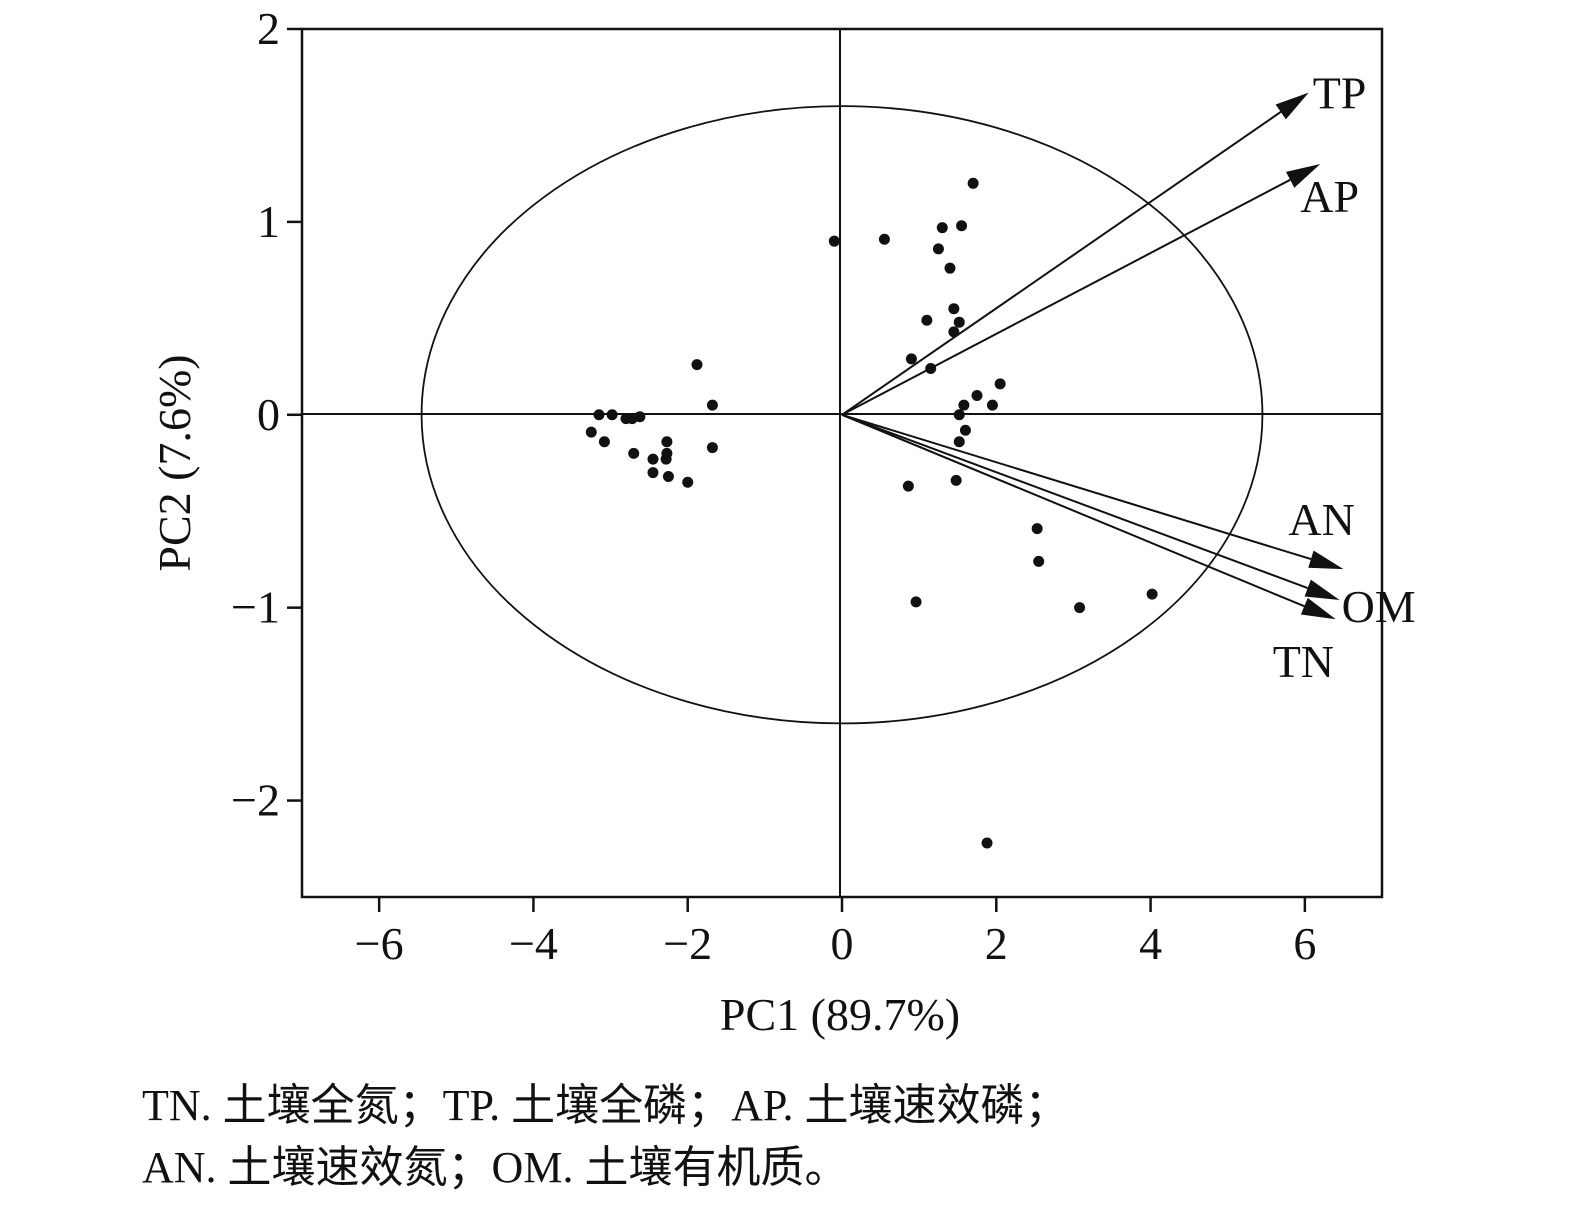 The height and width of the screenshot is (1212, 1575). Describe the element at coordinates (1076, 487) in the screenshot. I see `vector-line-an` at that location.